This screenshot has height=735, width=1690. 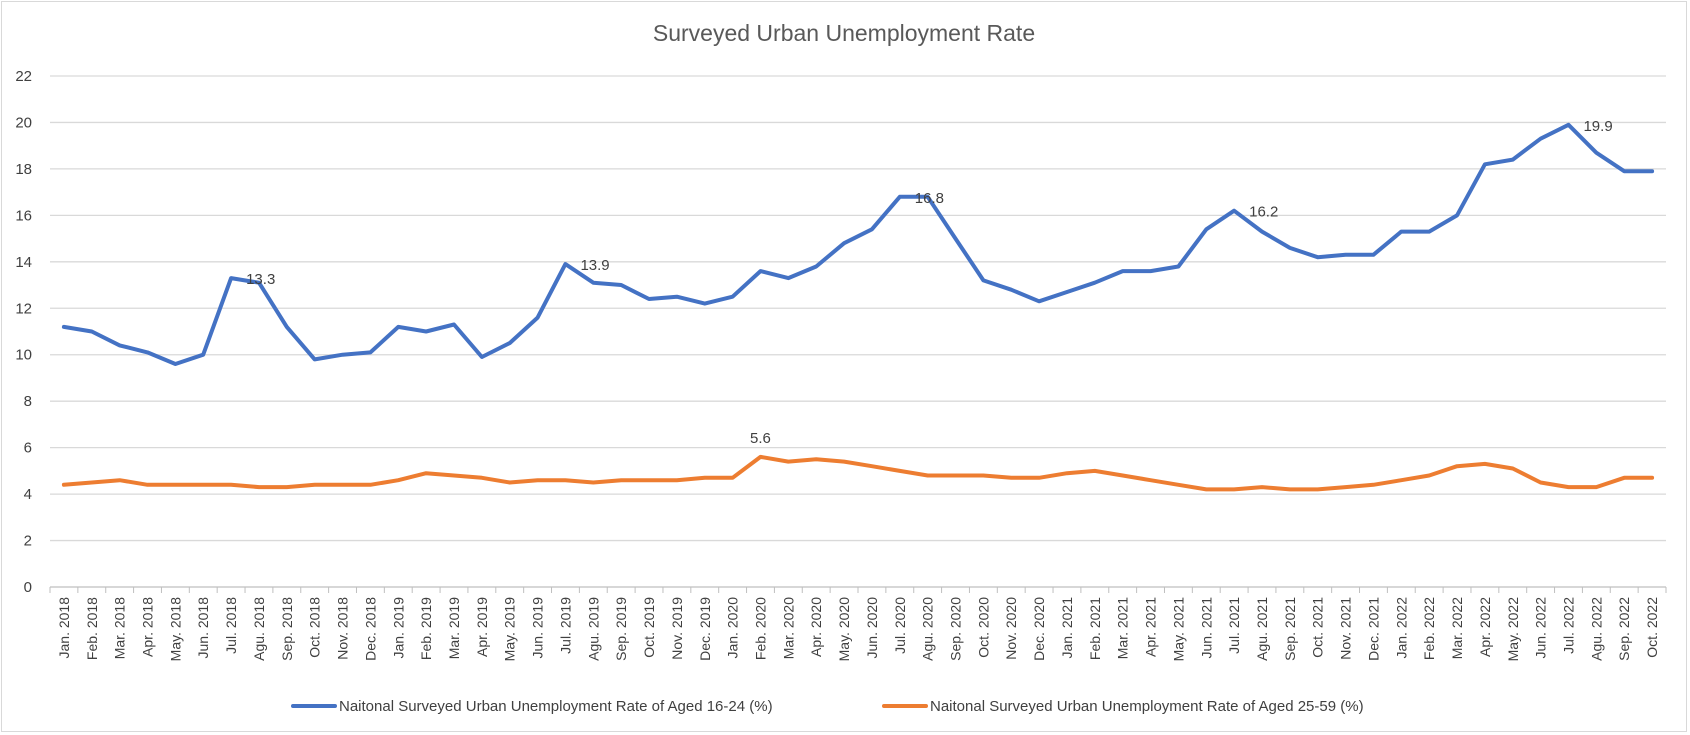 What do you see at coordinates (1346, 628) in the screenshot?
I see `x-tick-label: Nov. 2021` at bounding box center [1346, 628].